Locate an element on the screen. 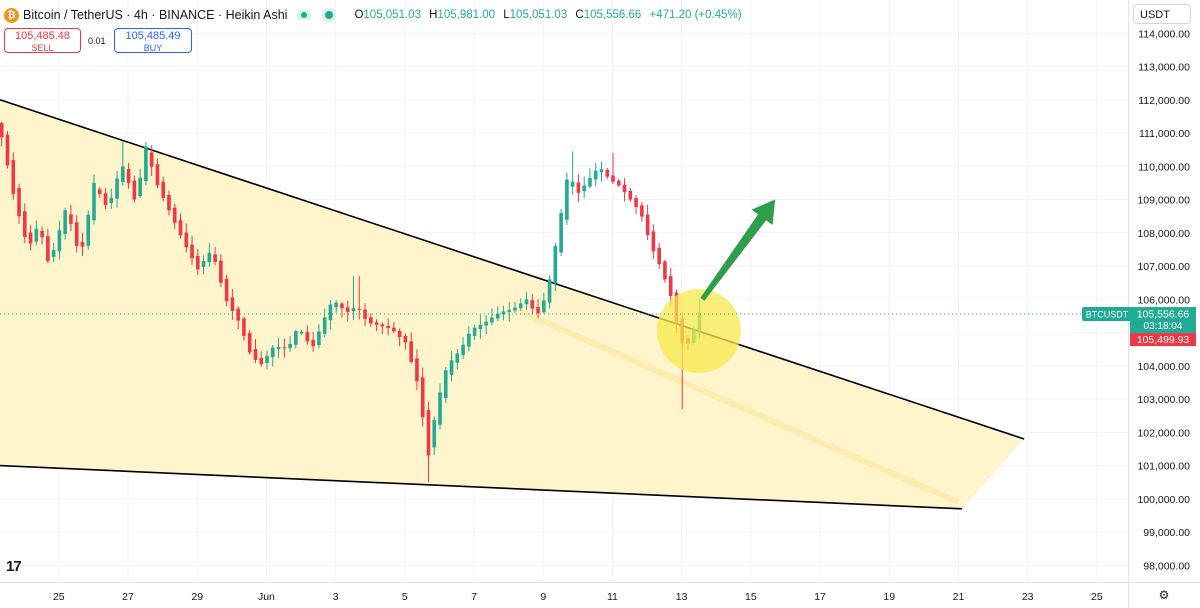  y-tick-label: 99,000.00 is located at coordinates (1166, 533).